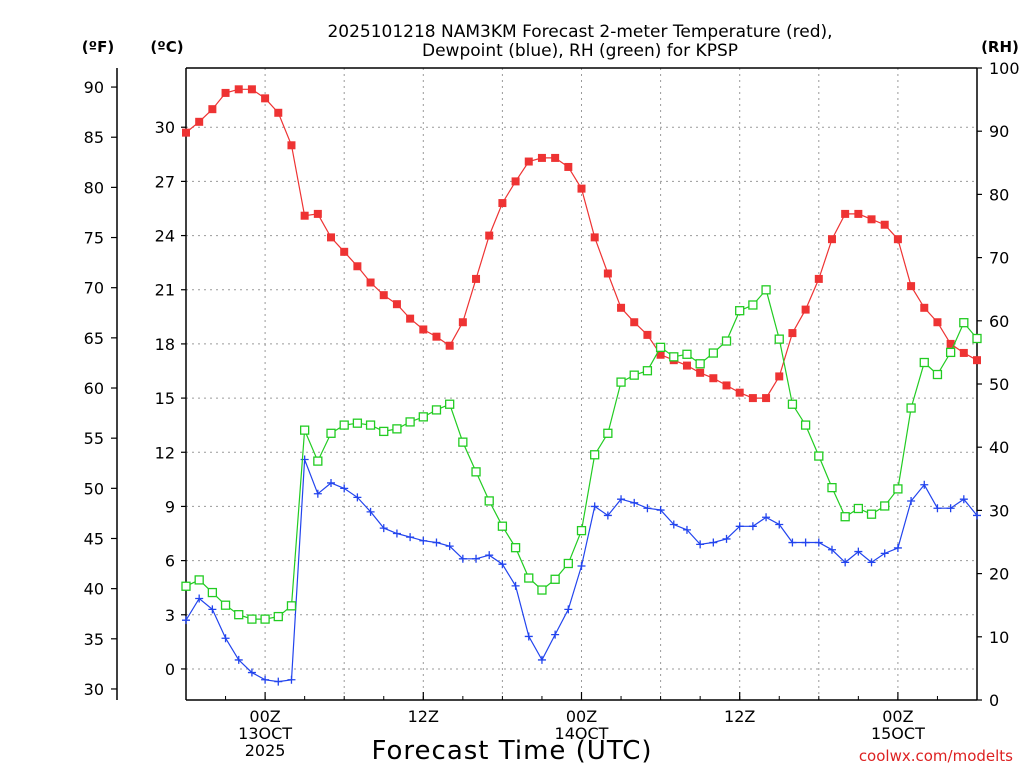 The image size is (1024, 768). Describe the element at coordinates (580, 51) in the screenshot. I see `chart-title-line2: Dewpoint (blue), RH (green) for KPSP` at that location.